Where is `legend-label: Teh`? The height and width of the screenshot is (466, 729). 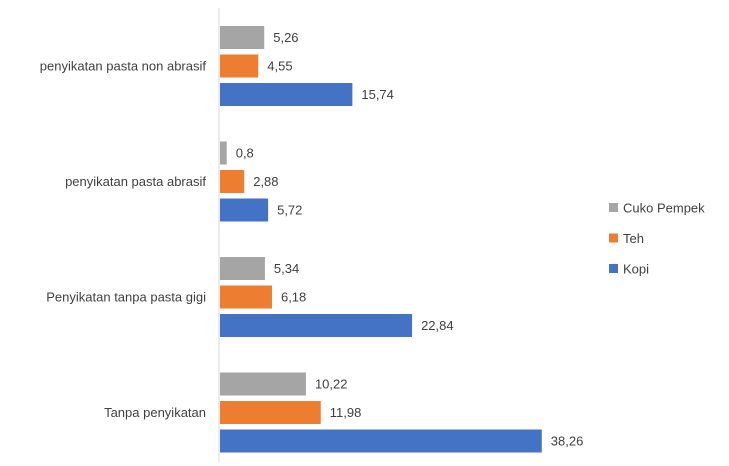 legend-label: Teh is located at coordinates (633, 238).